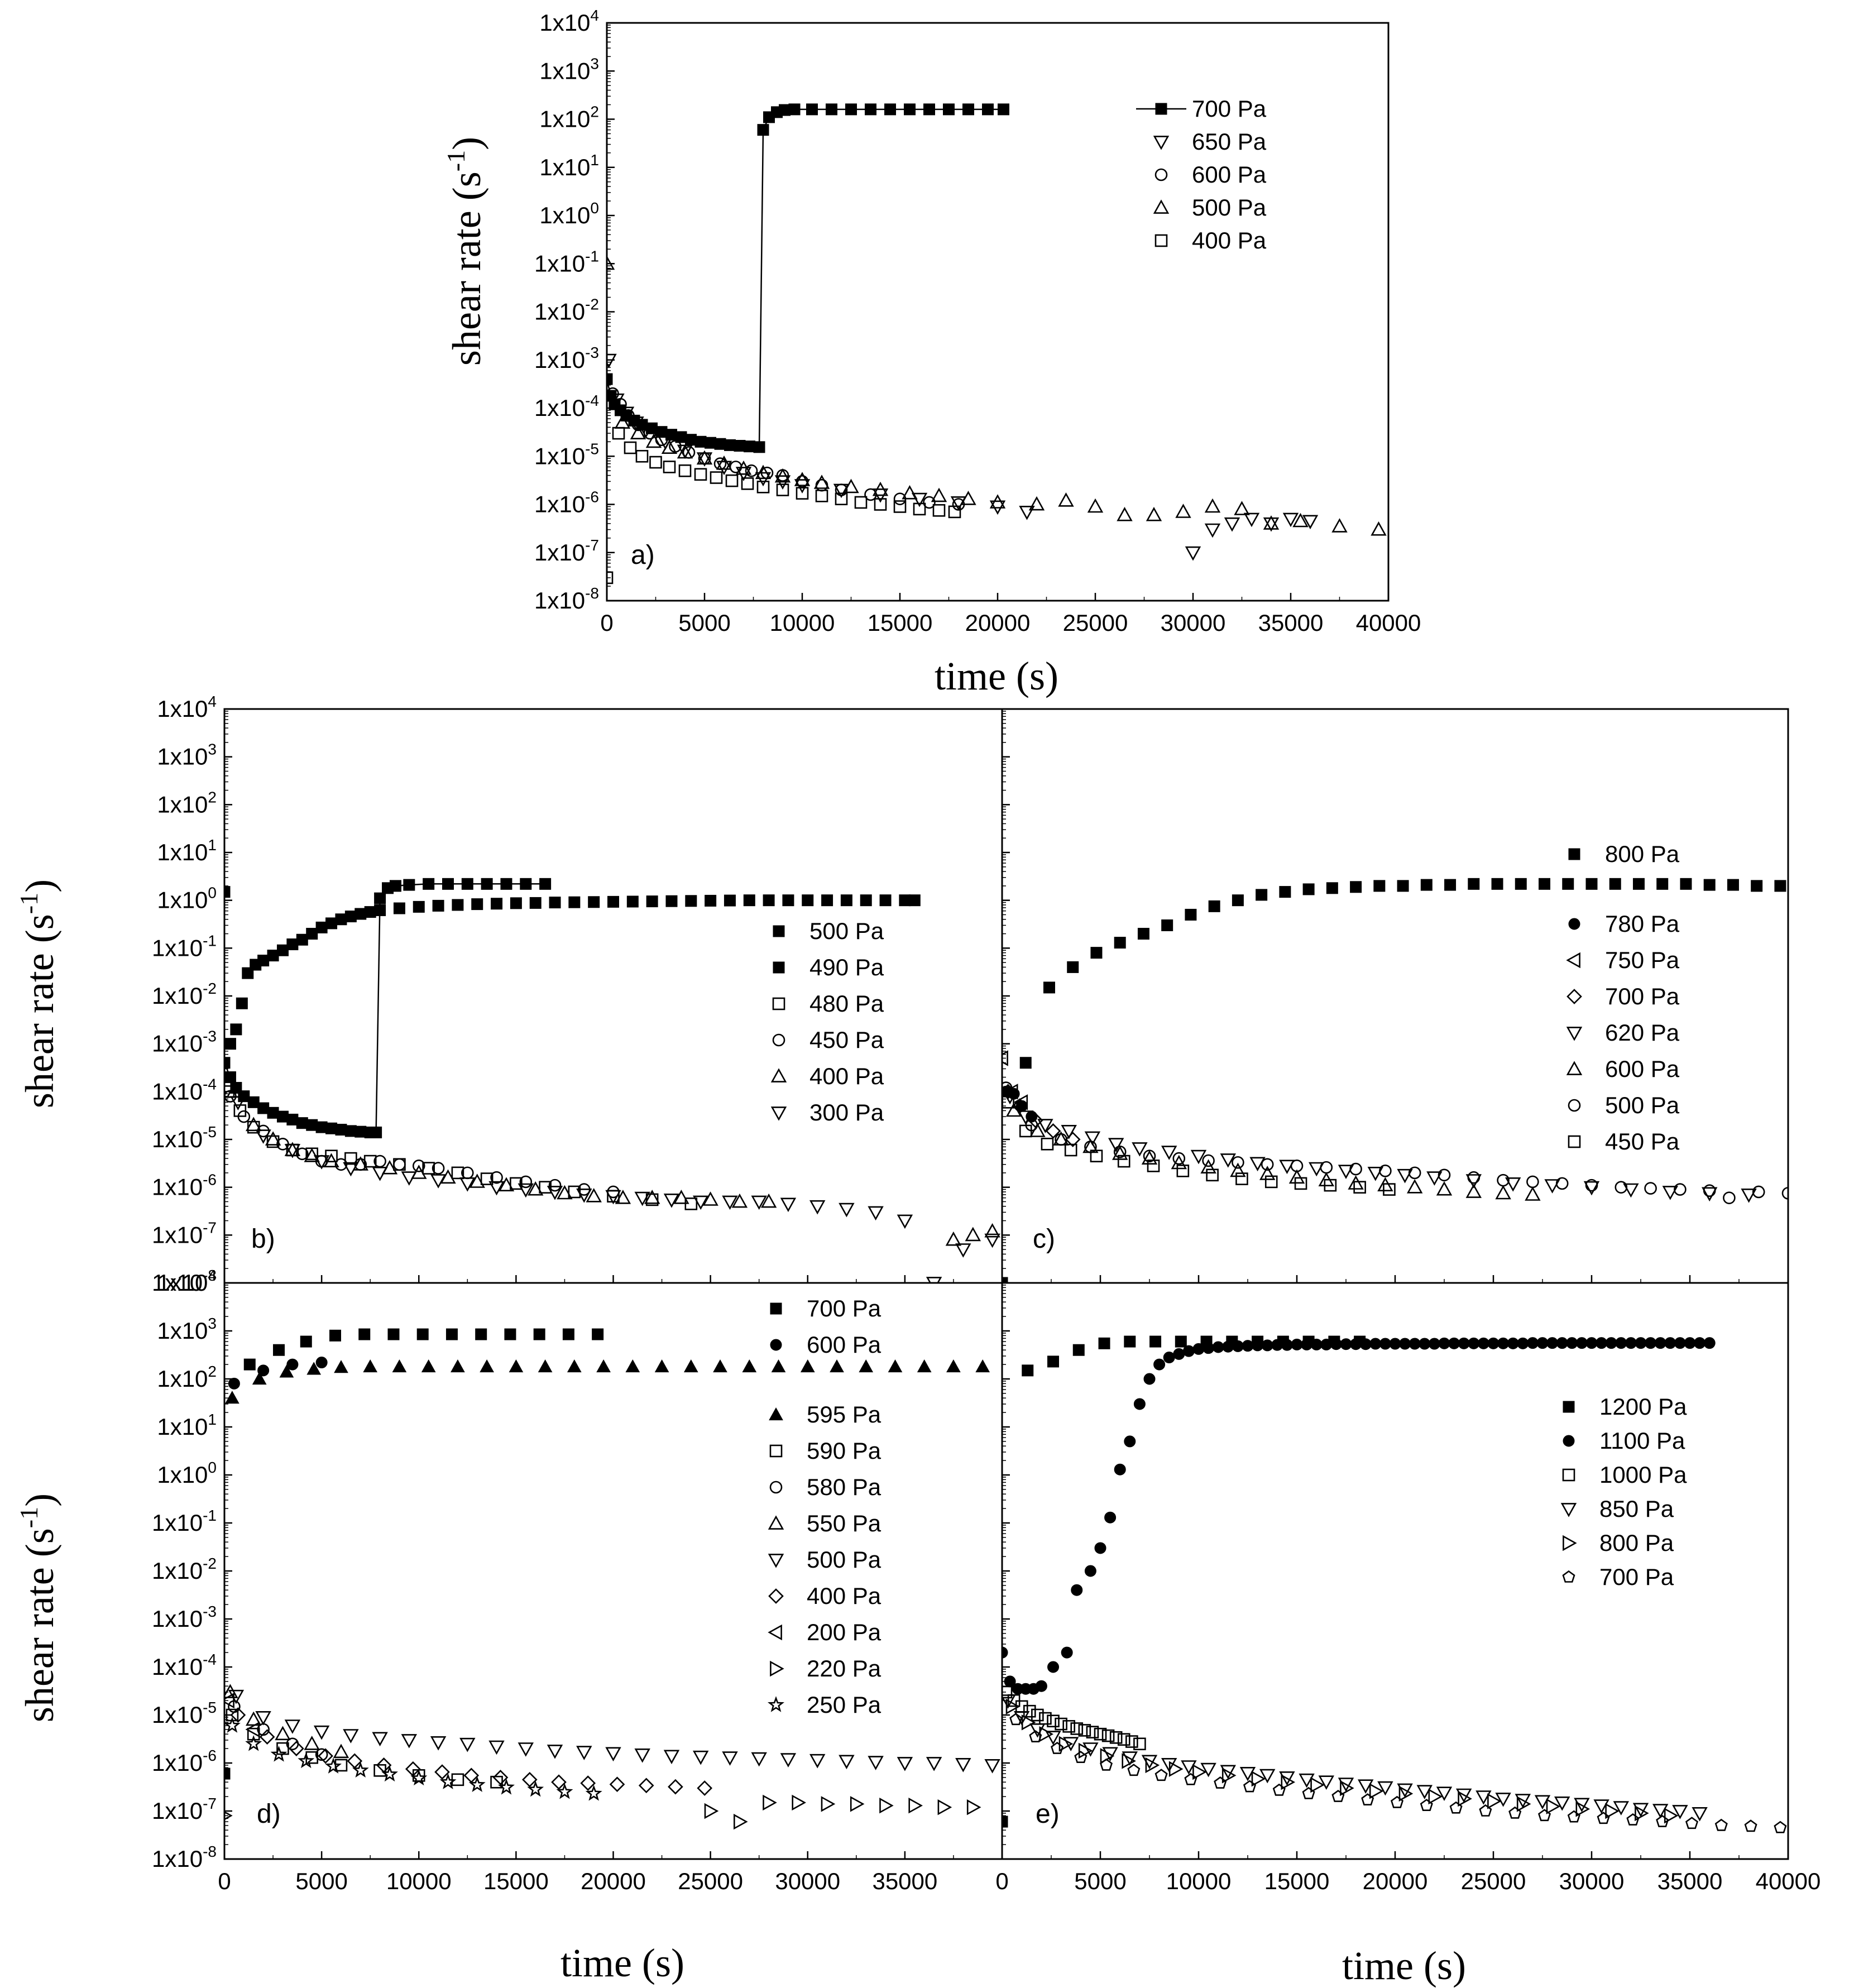 This screenshot has width=1854, height=1988. Describe the element at coordinates (185, 1569) in the screenshot. I see `y-tick-label: 1x10⁻²` at that location.